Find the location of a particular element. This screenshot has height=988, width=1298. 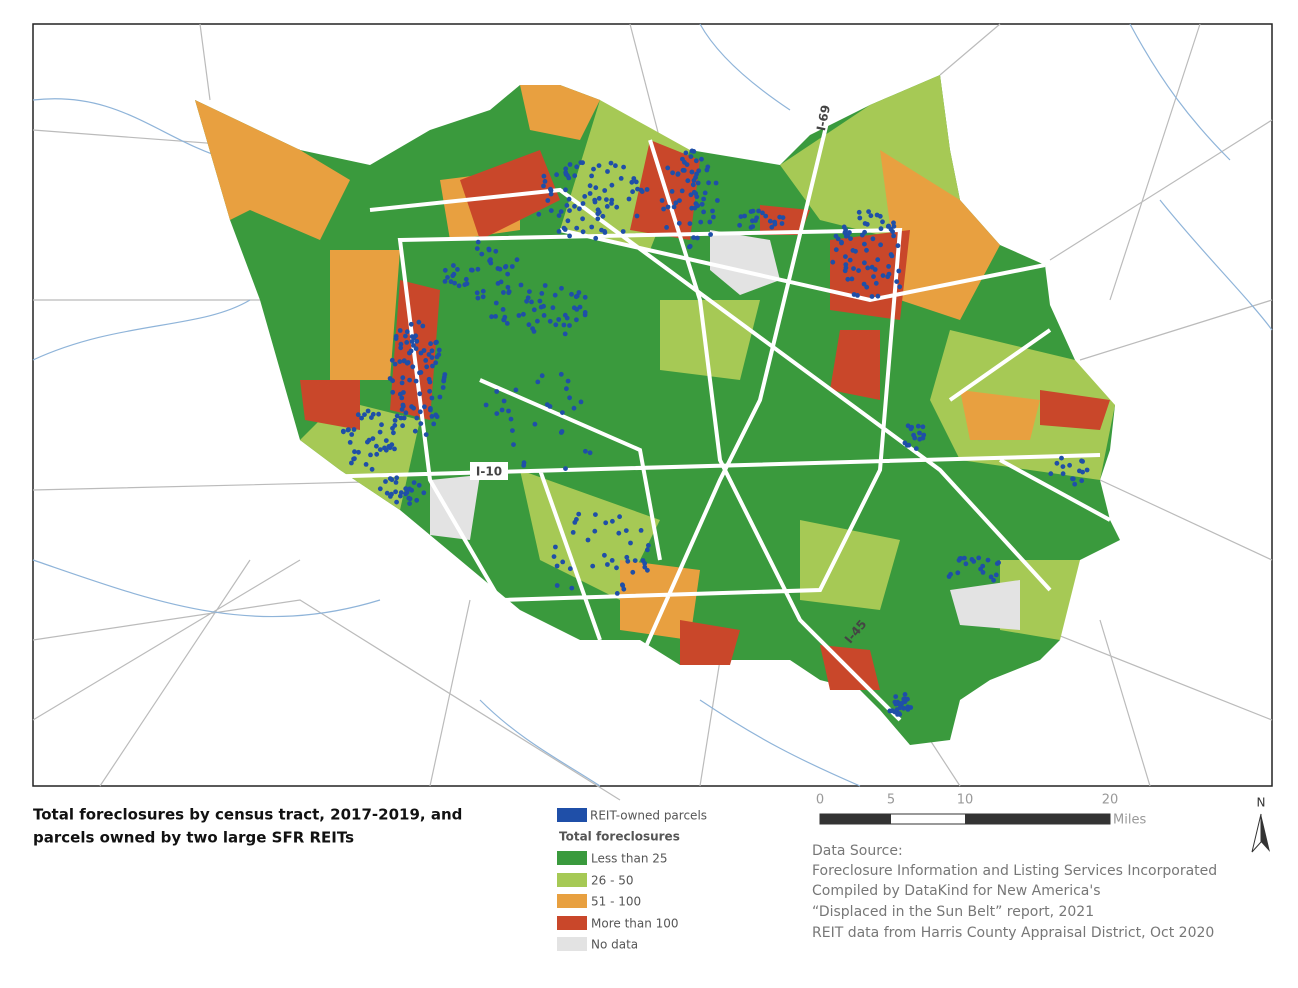

scale-segment is located at coordinates (1037, 819).